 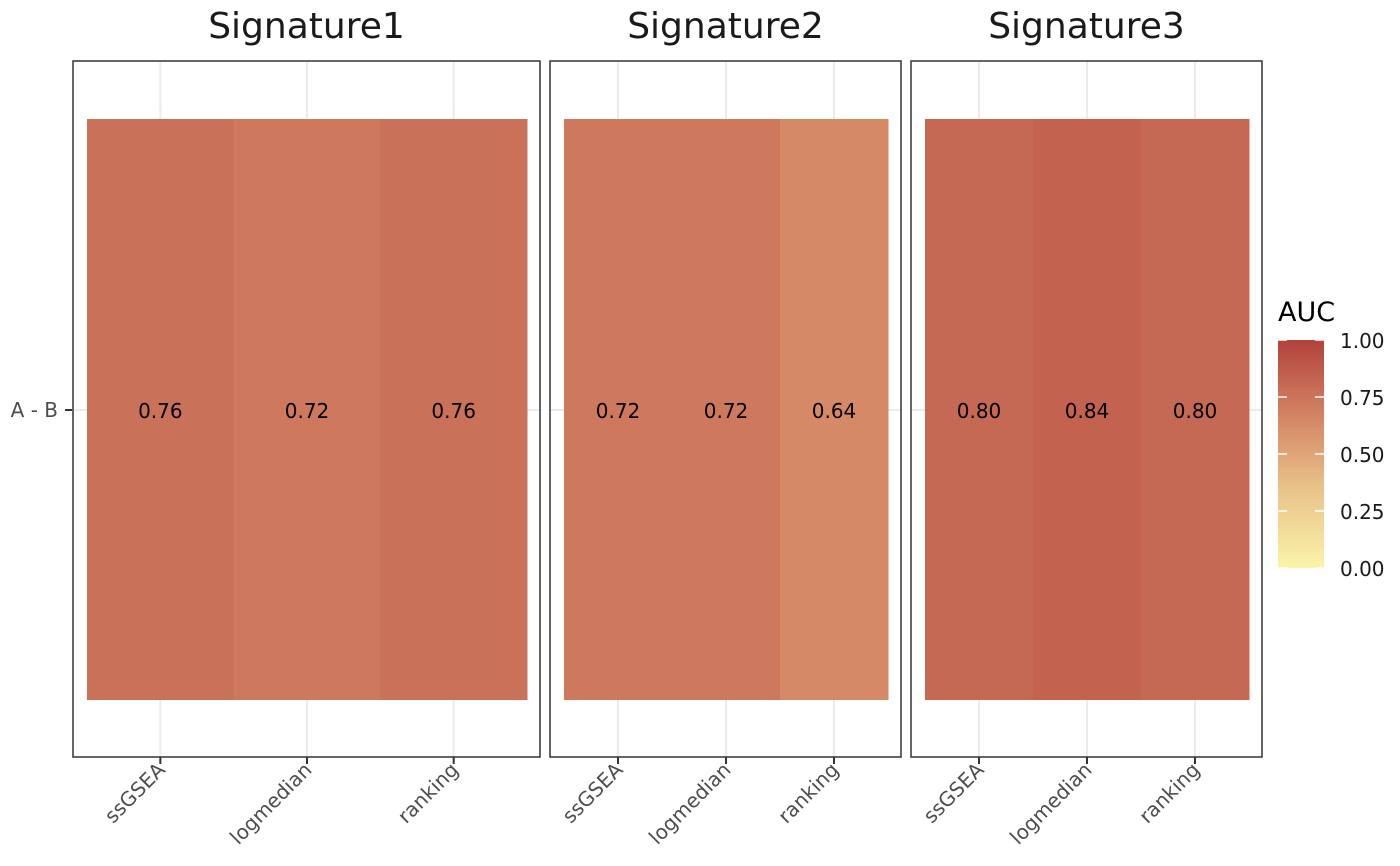 What do you see at coordinates (1306, 312) in the screenshot?
I see `legend-title: AUC` at bounding box center [1306, 312].